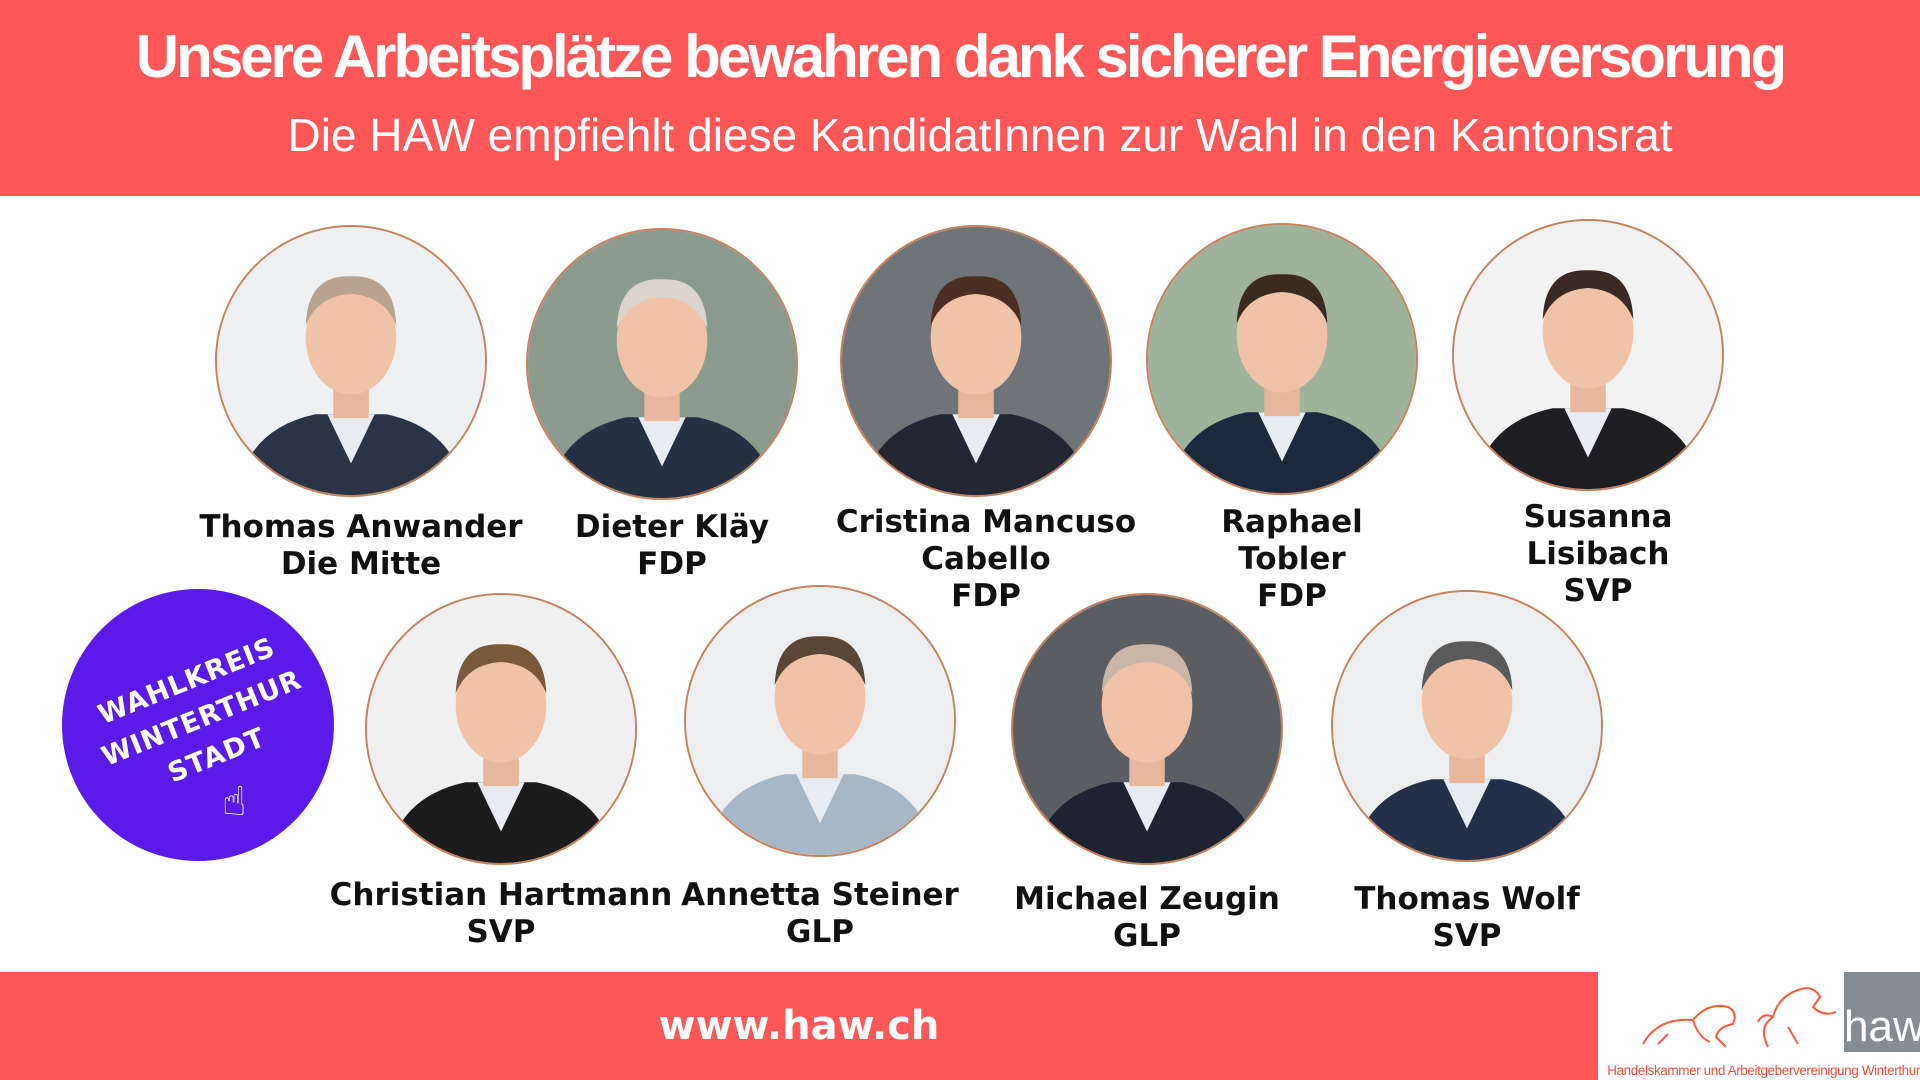  I want to click on haw-wordmark: haw, so click(1882, 1012).